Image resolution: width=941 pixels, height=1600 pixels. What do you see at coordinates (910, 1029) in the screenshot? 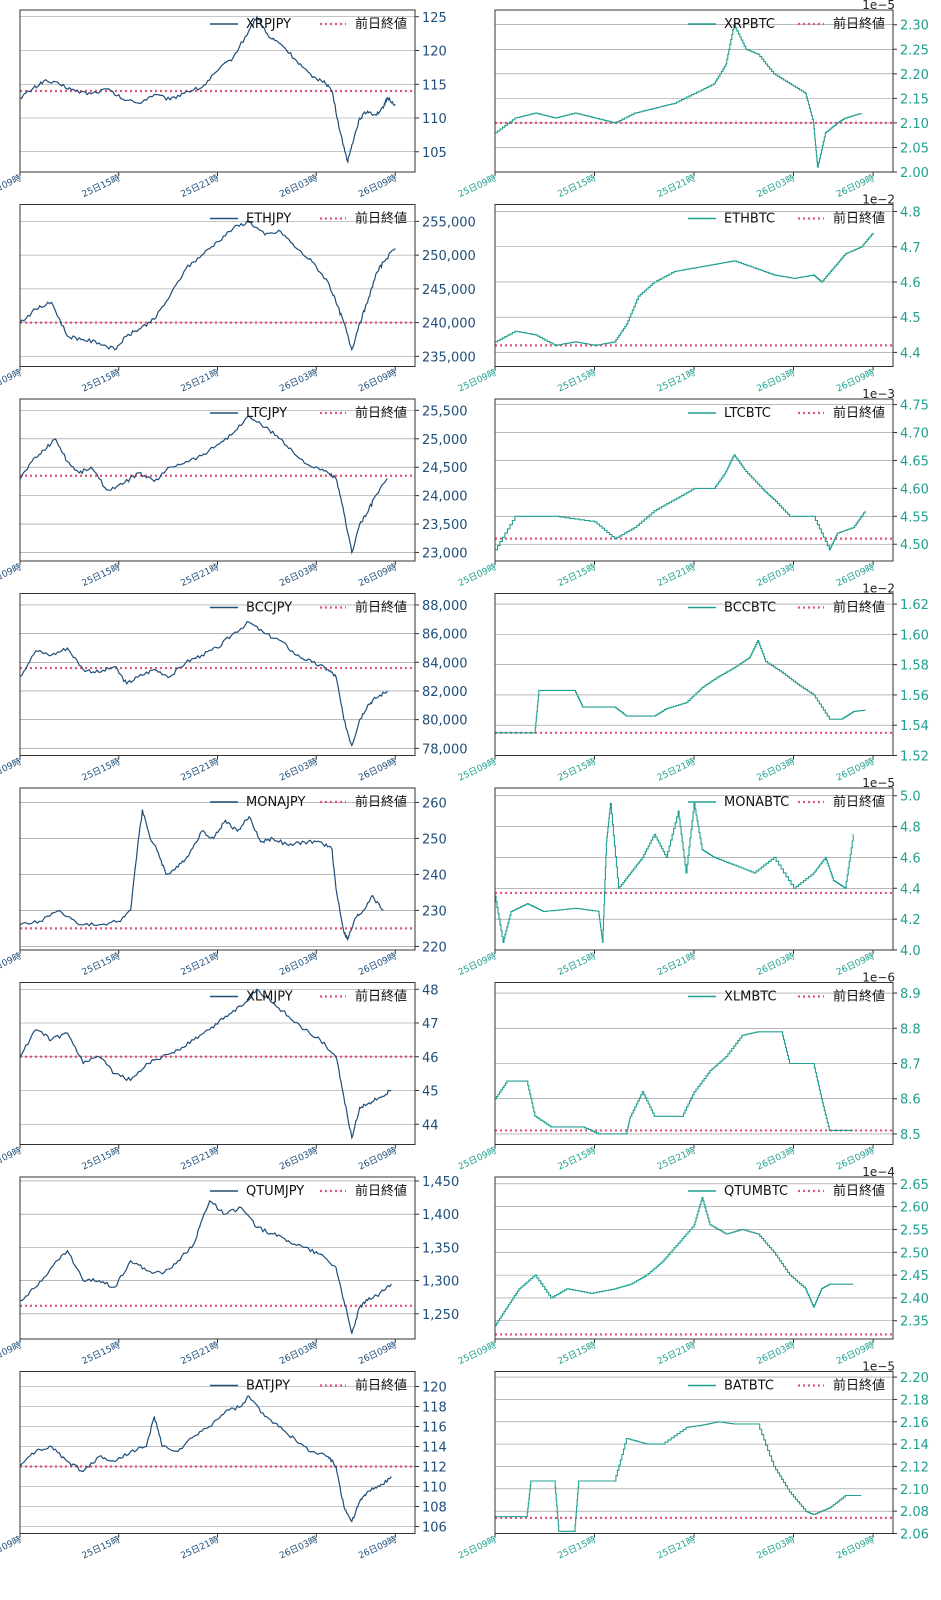
I see `y-tick-label: 8.8` at bounding box center [910, 1029].